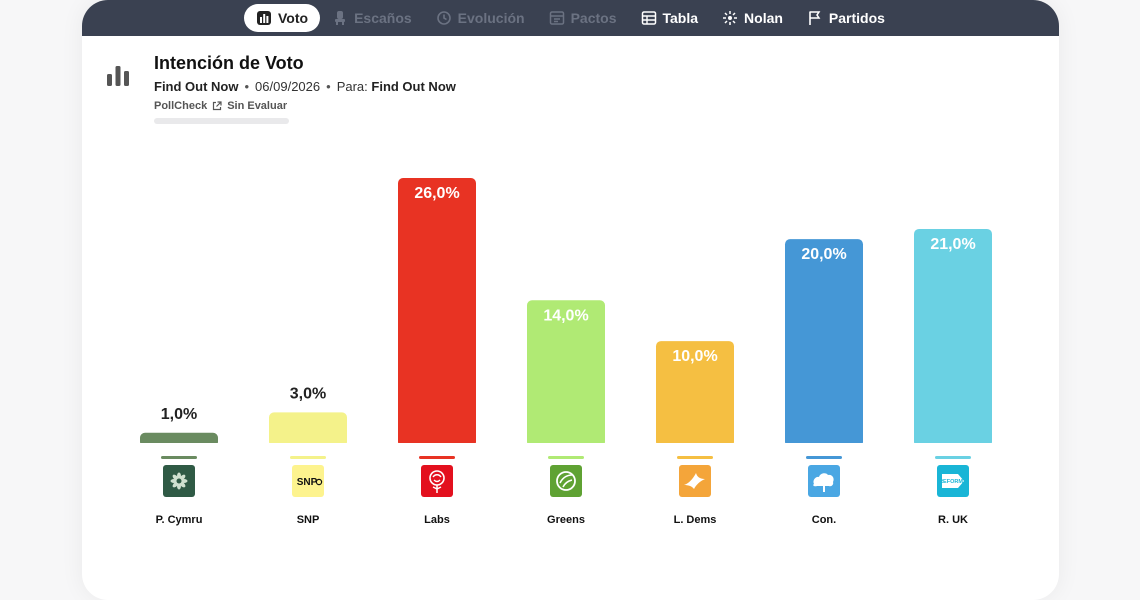 This screenshot has height=600, width=1140. What do you see at coordinates (196, 86) in the screenshot?
I see `pollster-name: Find Out Now` at bounding box center [196, 86].